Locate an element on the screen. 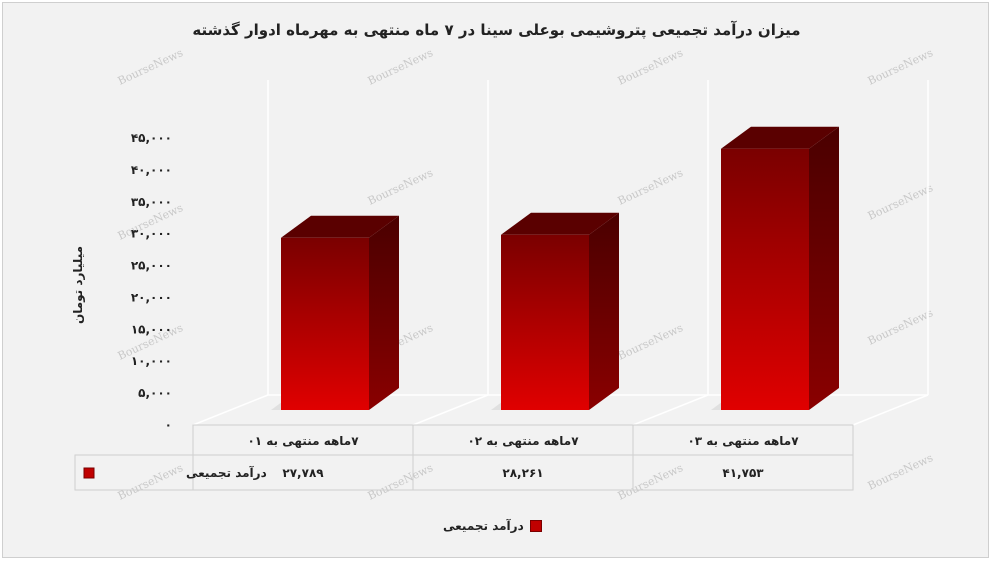 The height and width of the screenshot is (562, 993). data-label: ۲۸,۲۶۱ is located at coordinates (522, 473).